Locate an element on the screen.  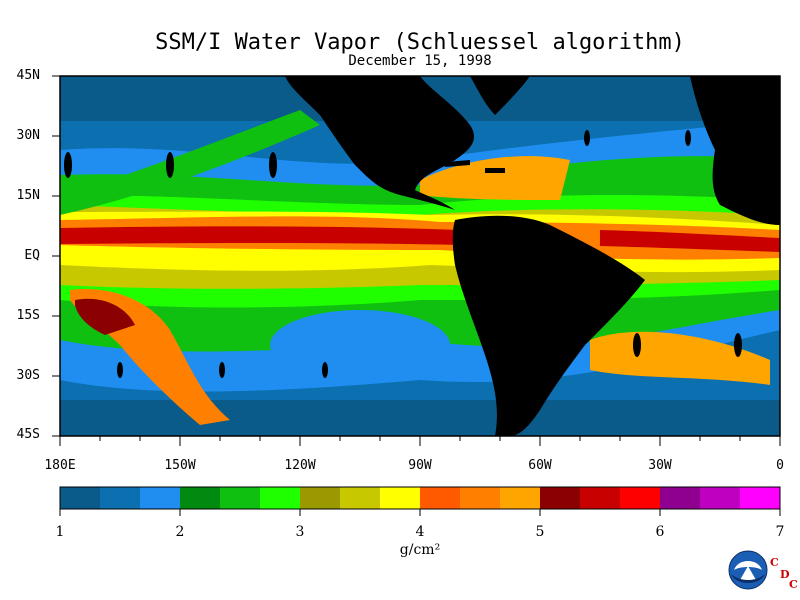
map-date: December 15, 1998 is located at coordinates (420, 61).